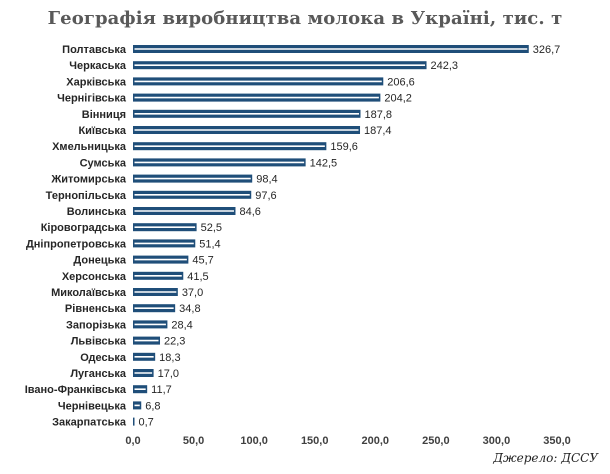 This screenshot has width=610, height=474. Describe the element at coordinates (98, 374) in the screenshot. I see `category-label: Луганська` at that location.